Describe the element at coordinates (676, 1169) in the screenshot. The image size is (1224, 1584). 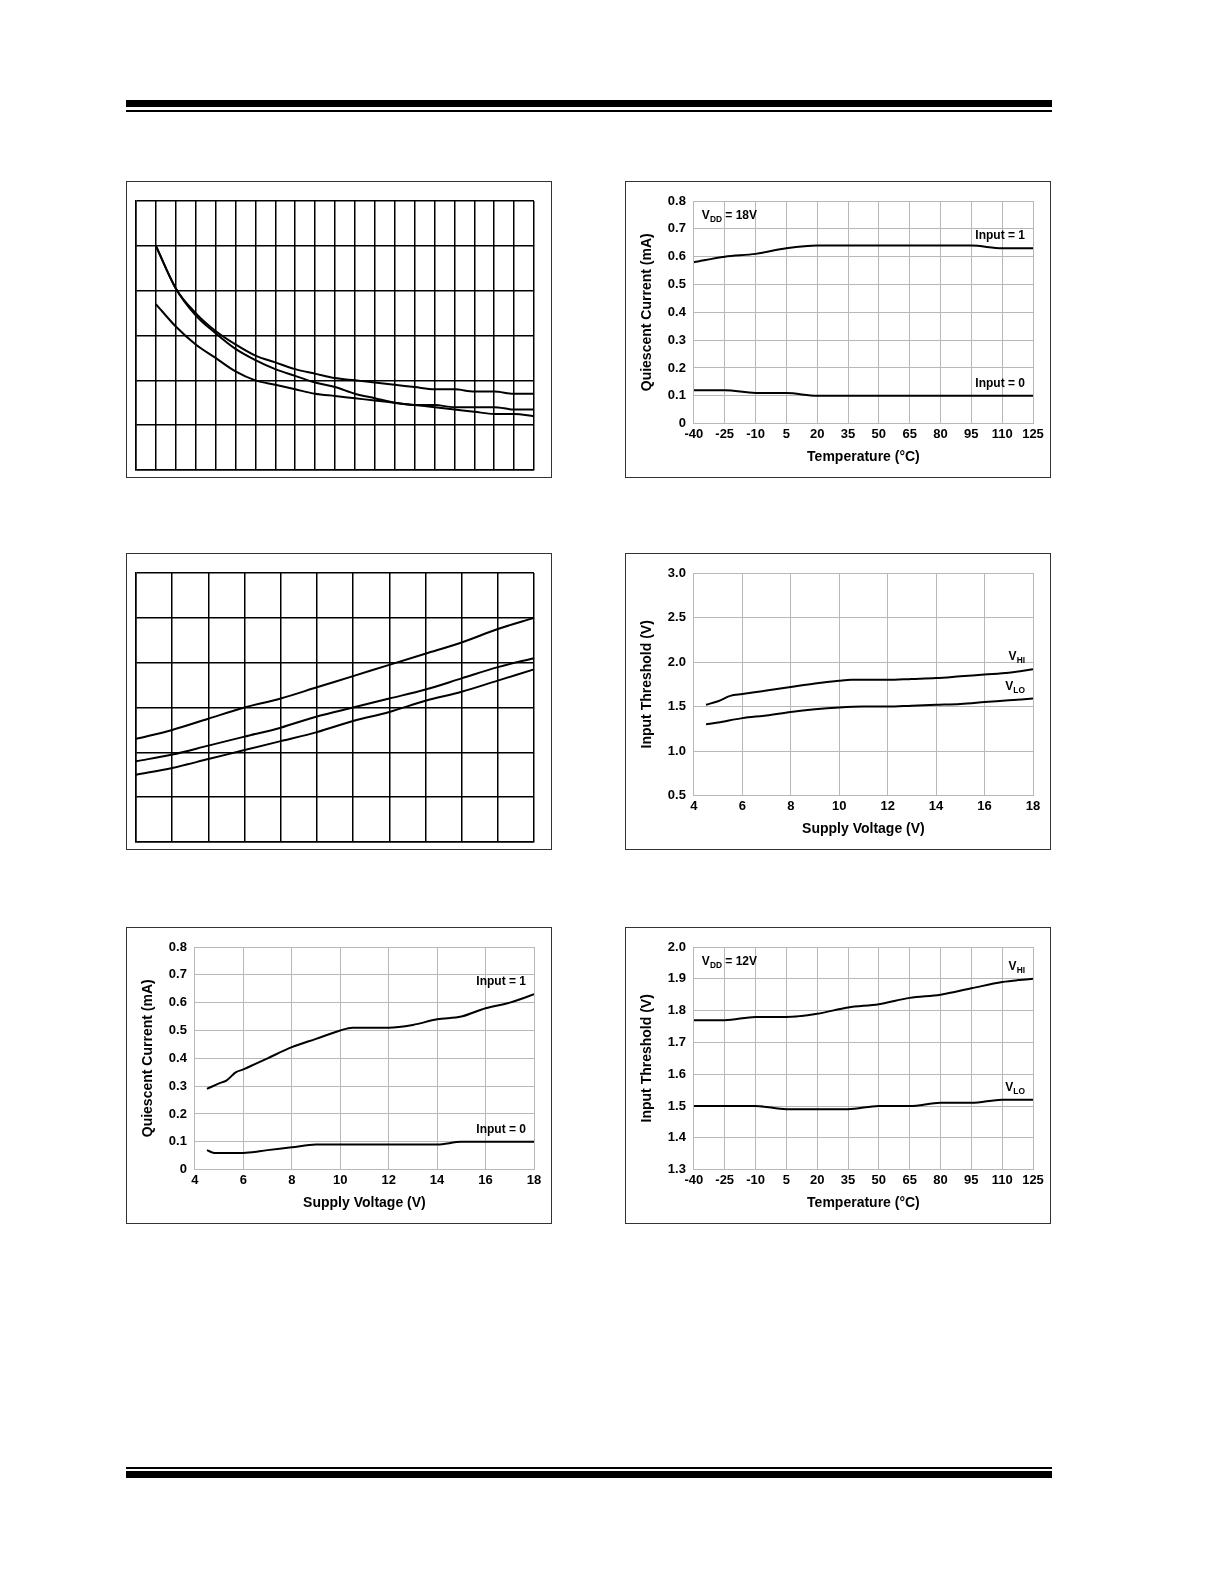
I see `y-tick-label: 1.3` at that location.